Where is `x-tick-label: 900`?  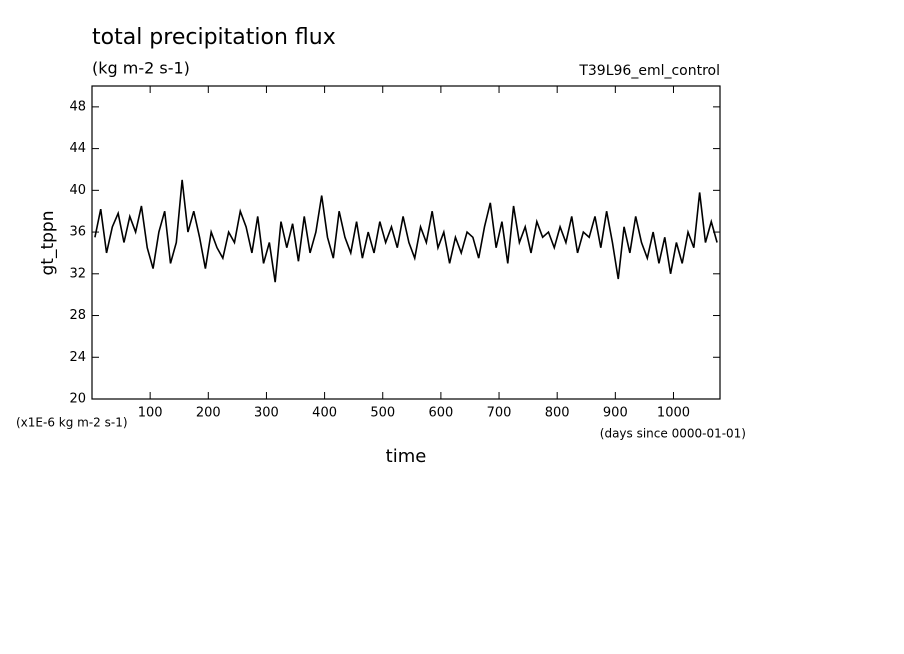 x-tick-label: 900 is located at coordinates (615, 413).